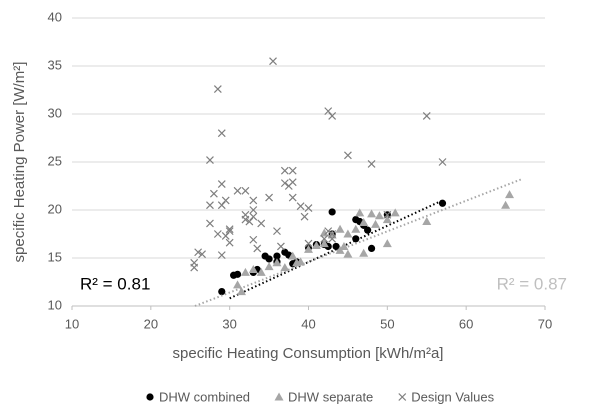  I want to click on legend-label: DHW combined, so click(204, 396).